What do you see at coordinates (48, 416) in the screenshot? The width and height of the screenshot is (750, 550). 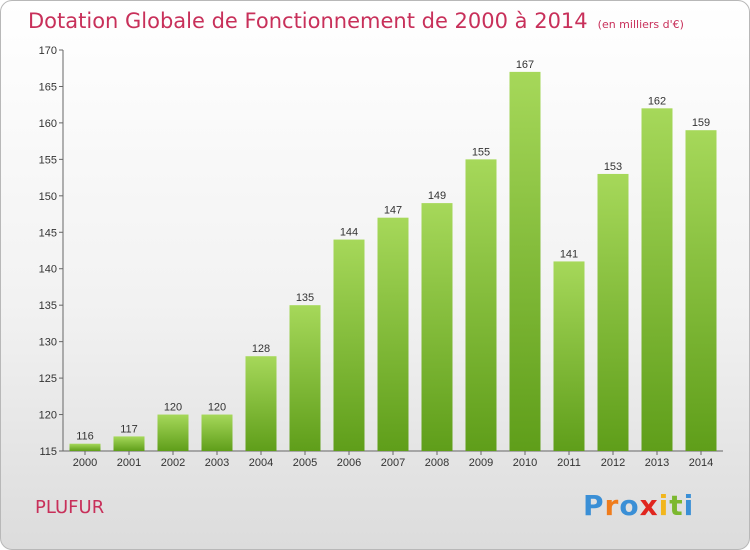 I see `y-tick-label: 120` at bounding box center [48, 416].